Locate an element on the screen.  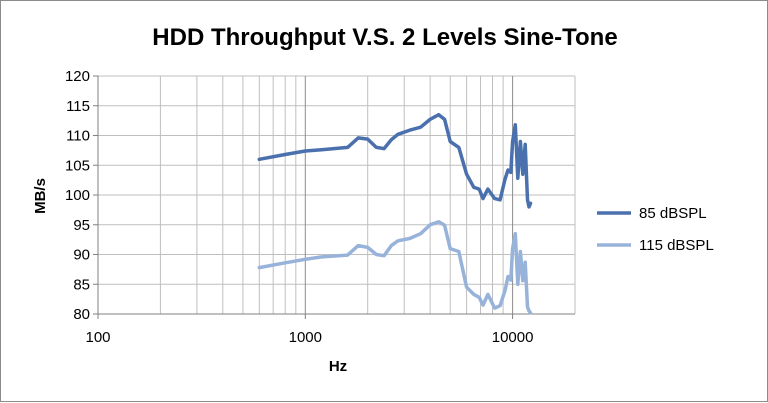
y-tick-label: 90 is located at coordinates (81, 255).